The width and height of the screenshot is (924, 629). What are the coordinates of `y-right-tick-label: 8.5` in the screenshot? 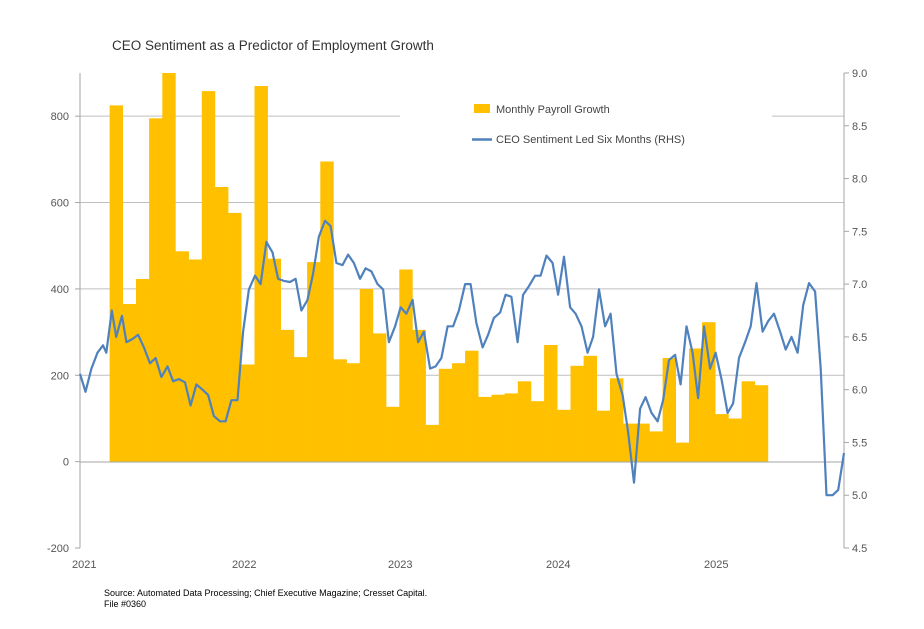 It's located at (859, 127).